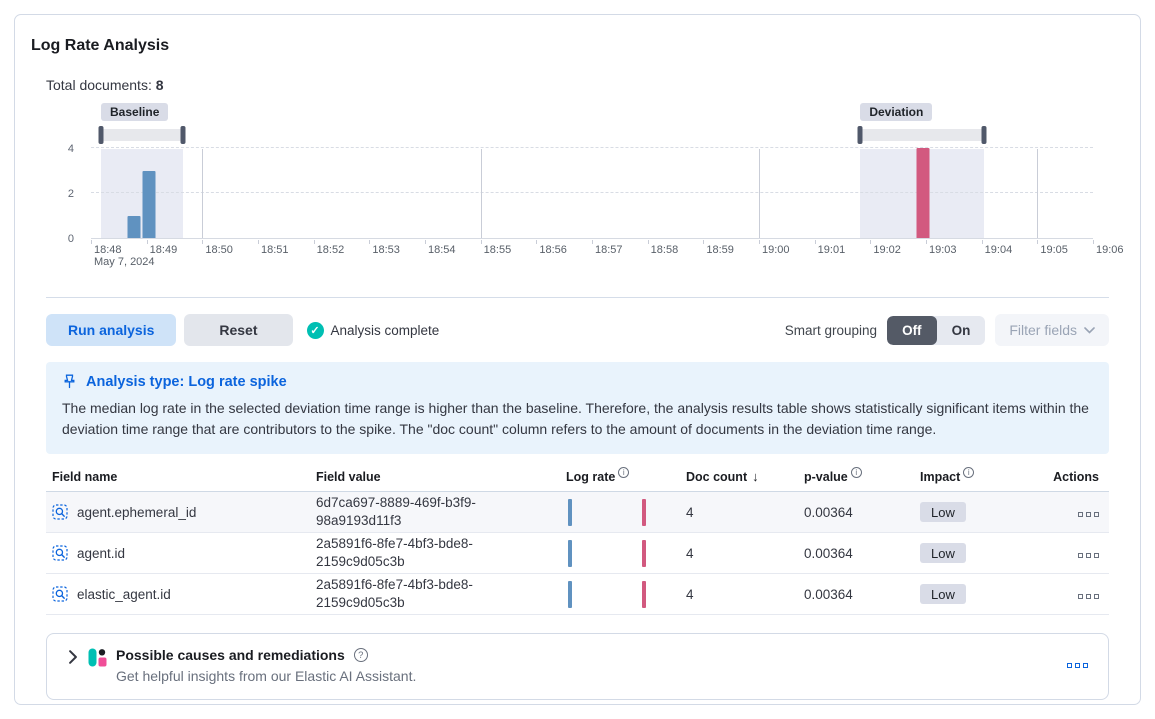 The height and width of the screenshot is (719, 1155). What do you see at coordinates (984, 135) in the screenshot?
I see `deviation-brush-handle-end` at bounding box center [984, 135].